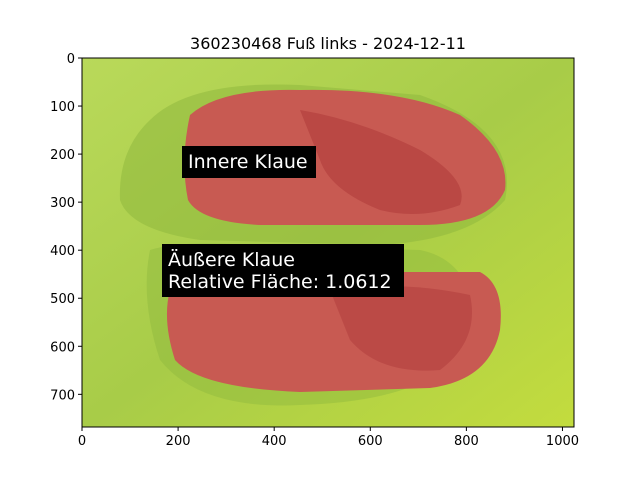 The image size is (640, 480). Describe the element at coordinates (274, 441) in the screenshot. I see `x-tick-label: 400` at that location.